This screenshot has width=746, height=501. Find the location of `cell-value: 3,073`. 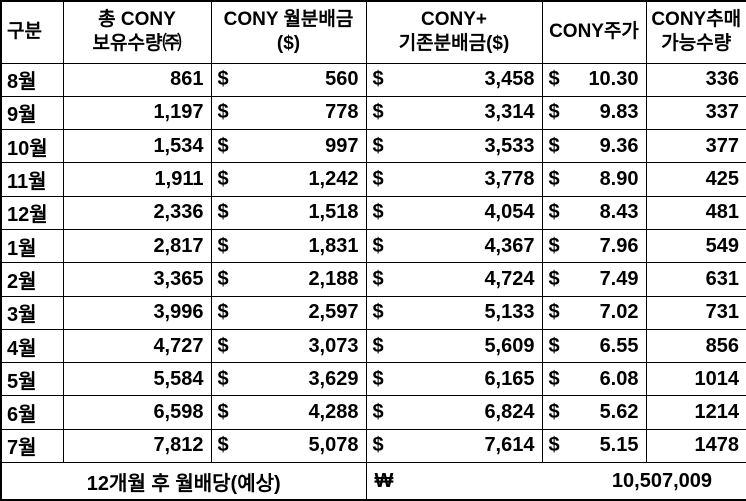

cell-value: 3,073 is located at coordinates (333, 345).